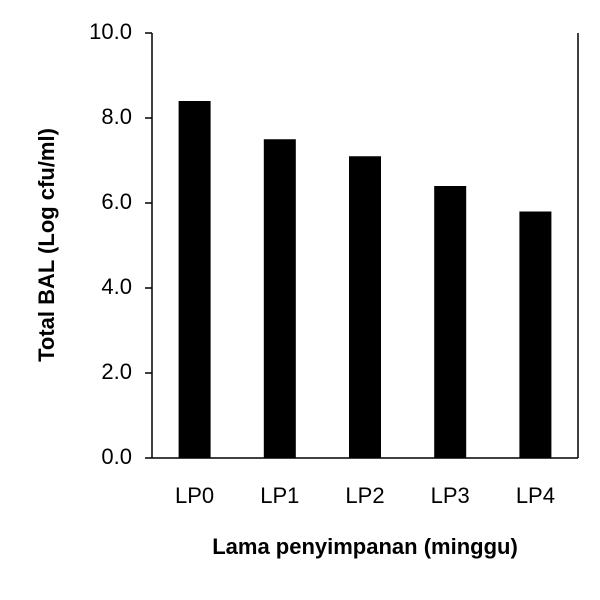 The image size is (600, 600). Describe the element at coordinates (194, 495) in the screenshot. I see `x-tick-label: LP0` at that location.